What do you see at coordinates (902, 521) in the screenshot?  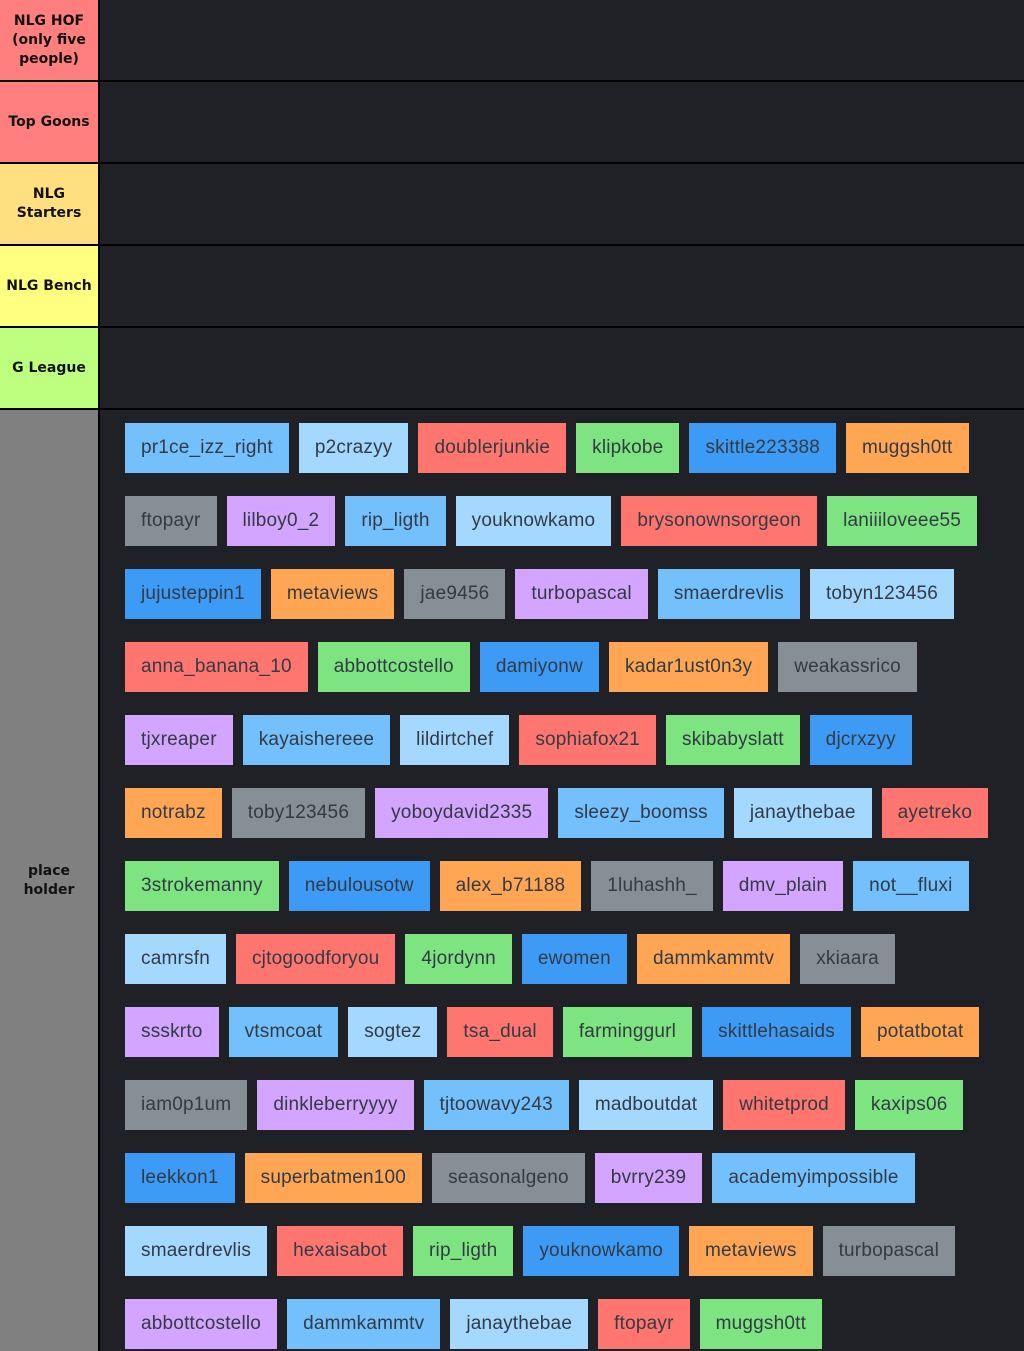 I see `tier-item: laniiiloveee55` at bounding box center [902, 521].